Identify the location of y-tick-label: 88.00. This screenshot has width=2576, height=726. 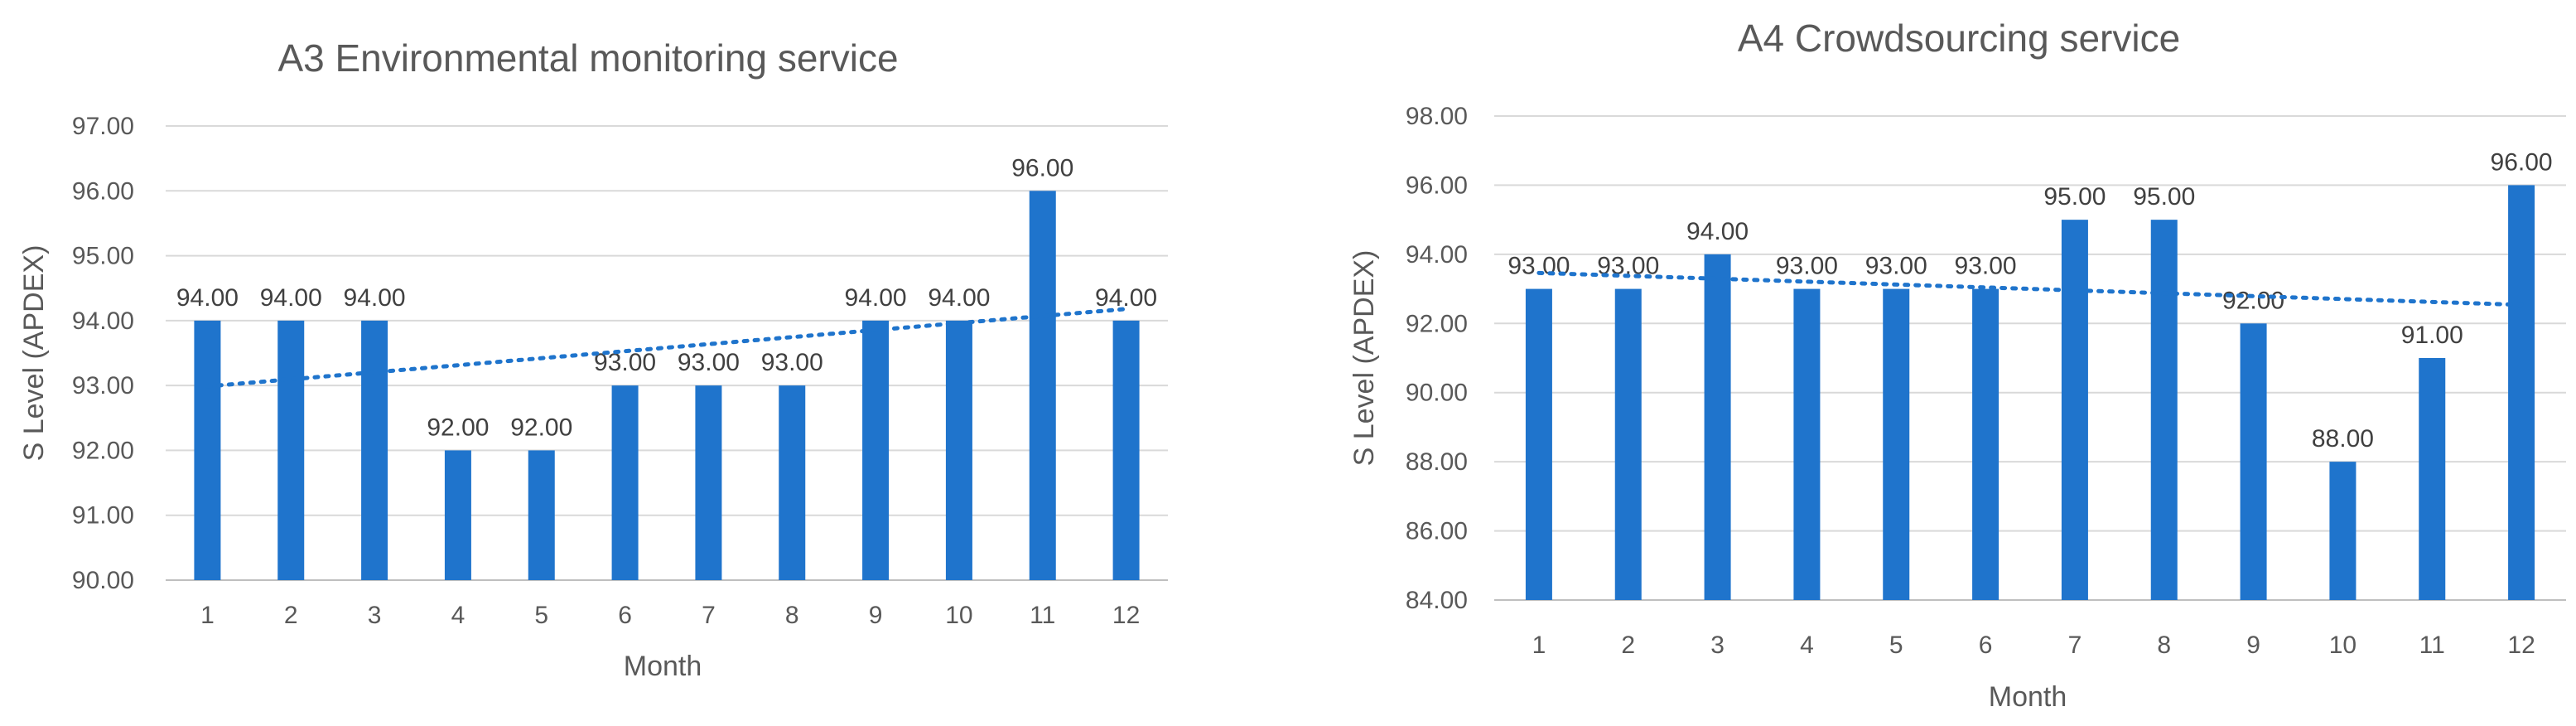
(1437, 462).